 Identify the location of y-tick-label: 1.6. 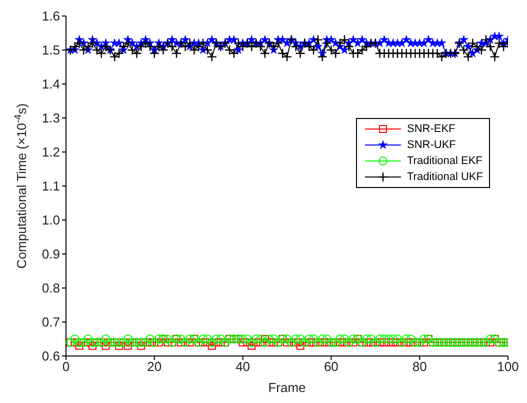
(51, 16).